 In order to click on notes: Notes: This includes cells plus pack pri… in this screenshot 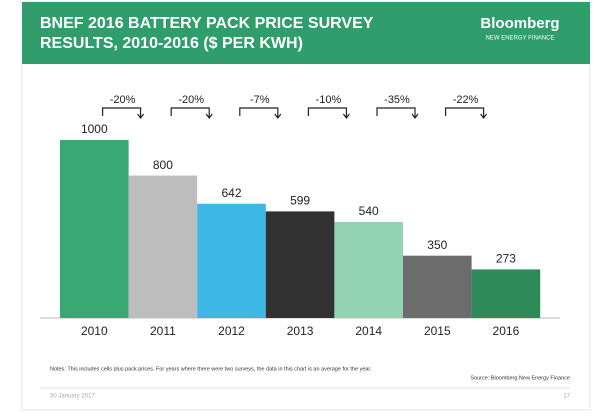, I will do `click(211, 369)`.